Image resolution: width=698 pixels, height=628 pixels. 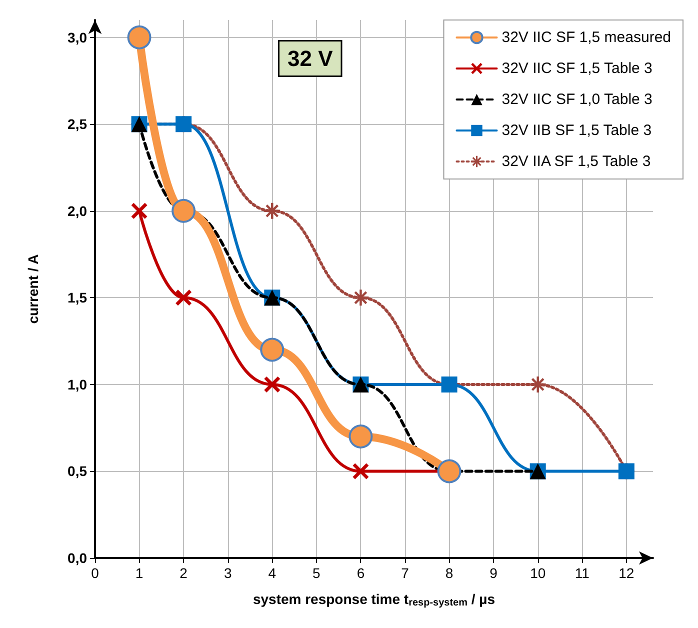 What do you see at coordinates (577, 99) in the screenshot?
I see `legend-label: 32V IIC SF 1,0 Table 3` at bounding box center [577, 99].